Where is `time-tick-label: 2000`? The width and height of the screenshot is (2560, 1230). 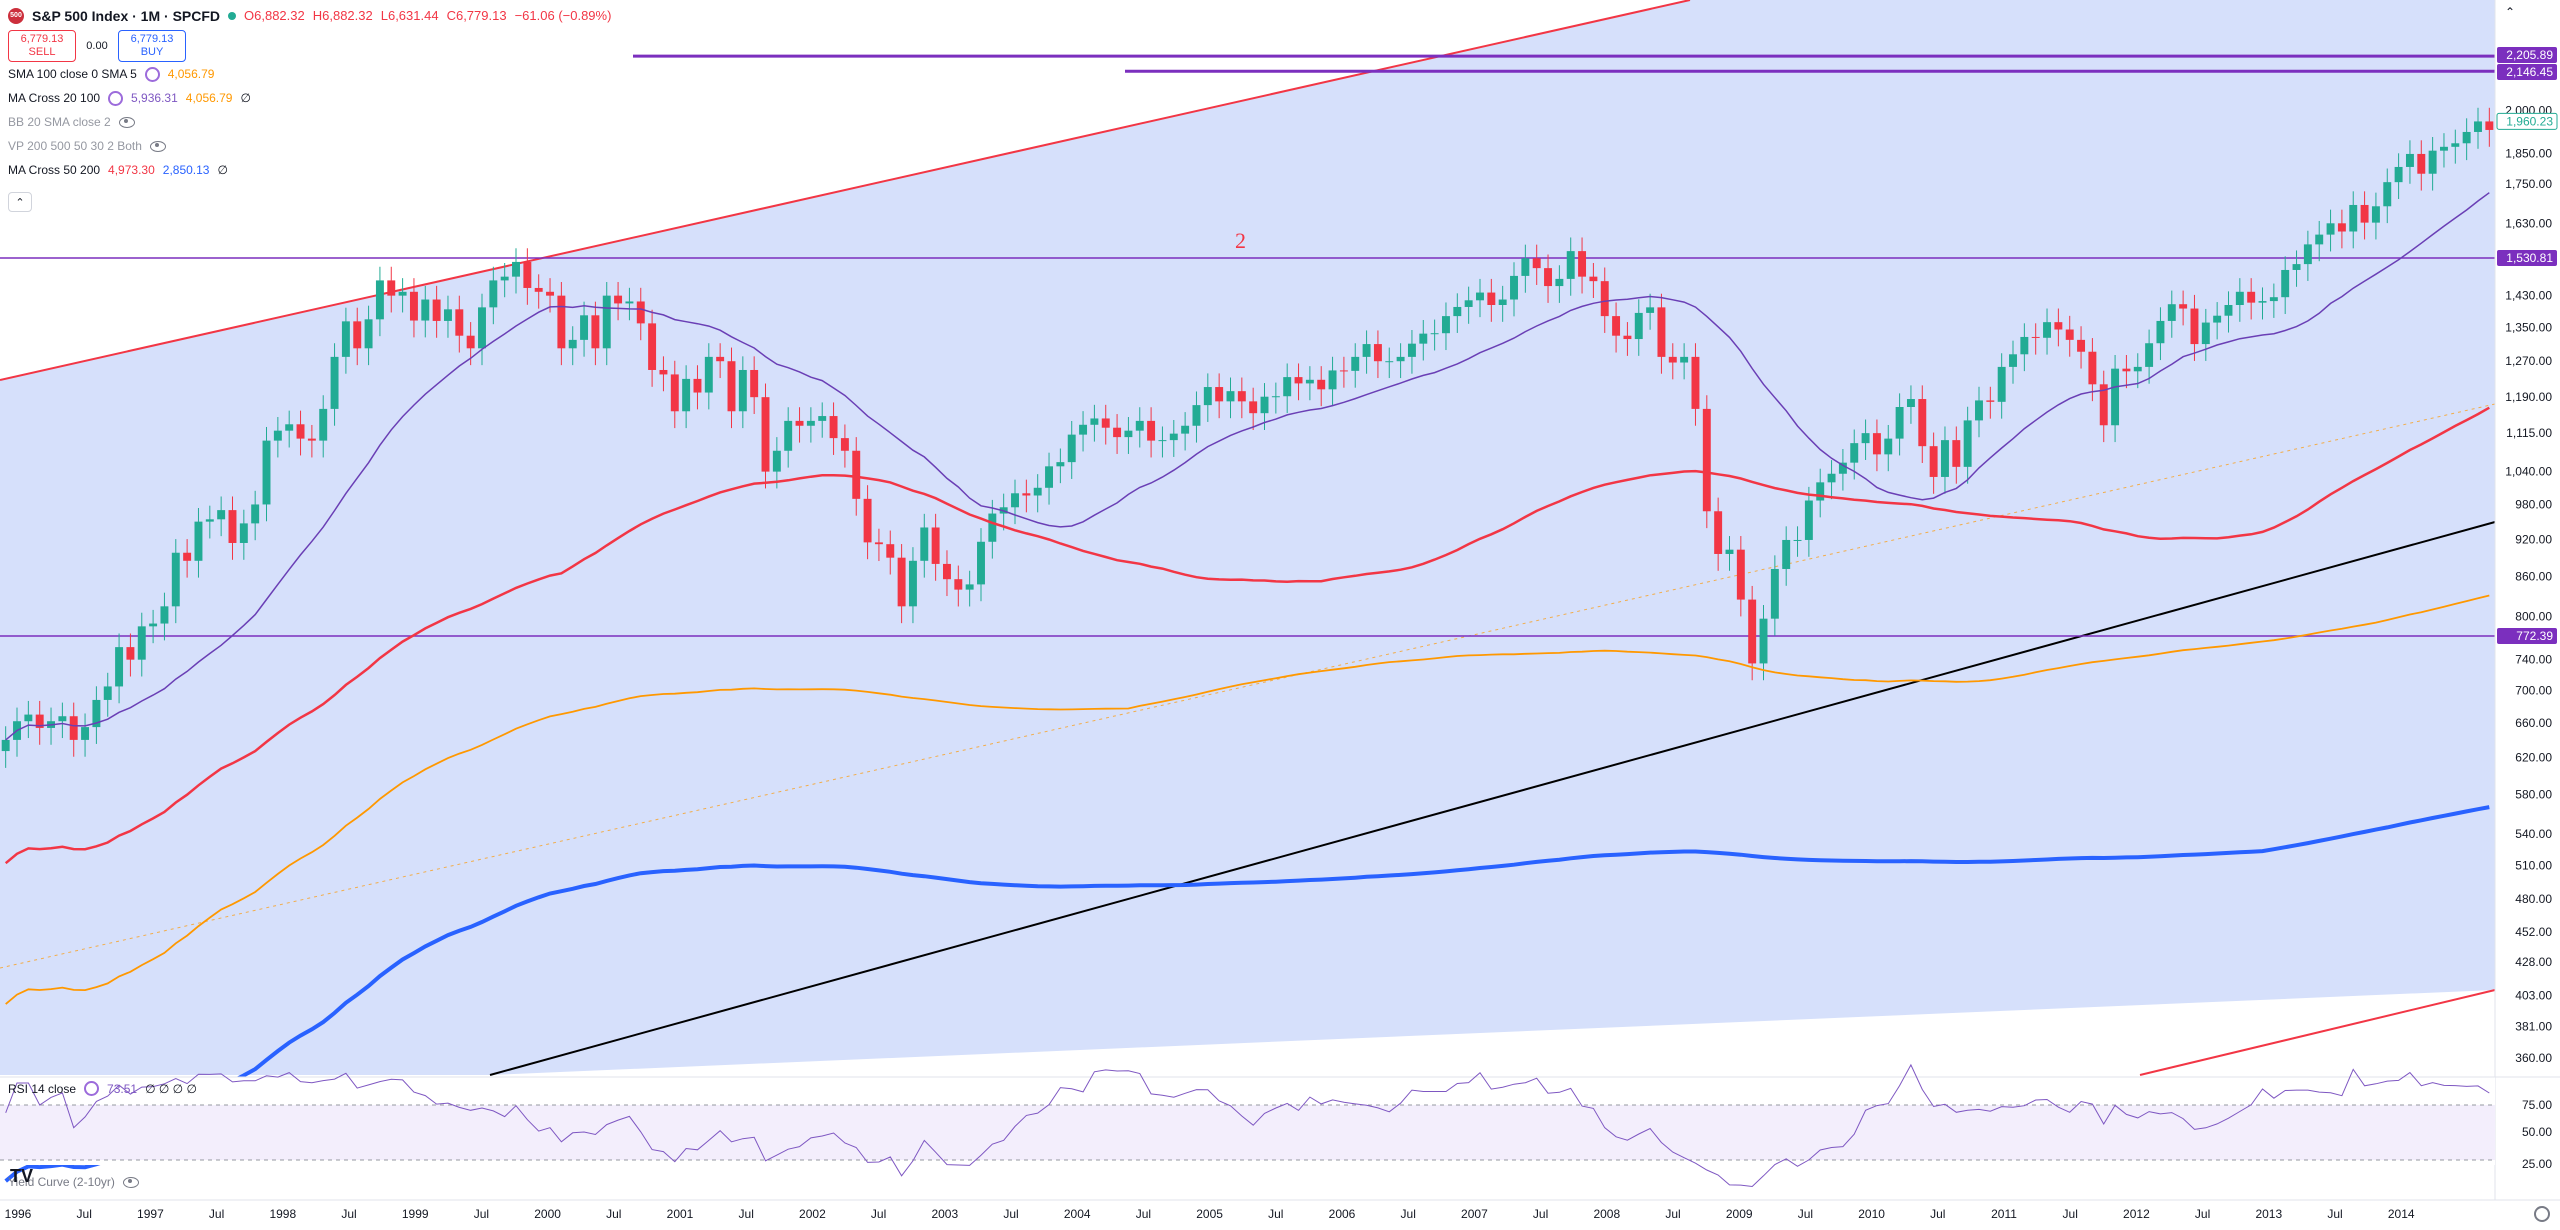 time-tick-label: 2000 is located at coordinates (547, 1214).